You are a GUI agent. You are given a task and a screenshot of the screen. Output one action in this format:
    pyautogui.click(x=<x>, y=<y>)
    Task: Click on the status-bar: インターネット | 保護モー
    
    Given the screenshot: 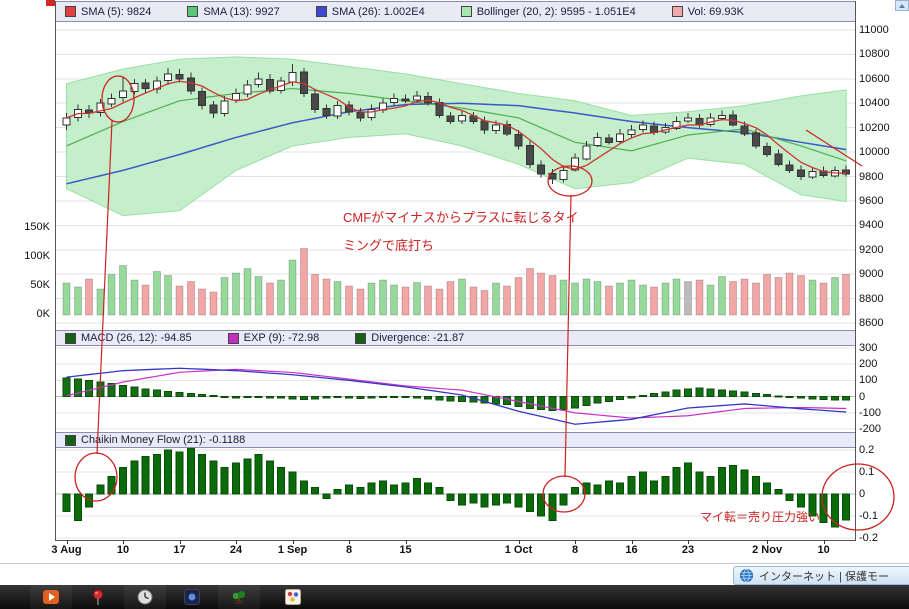 What is the action you would take?
    pyautogui.click(x=454, y=574)
    